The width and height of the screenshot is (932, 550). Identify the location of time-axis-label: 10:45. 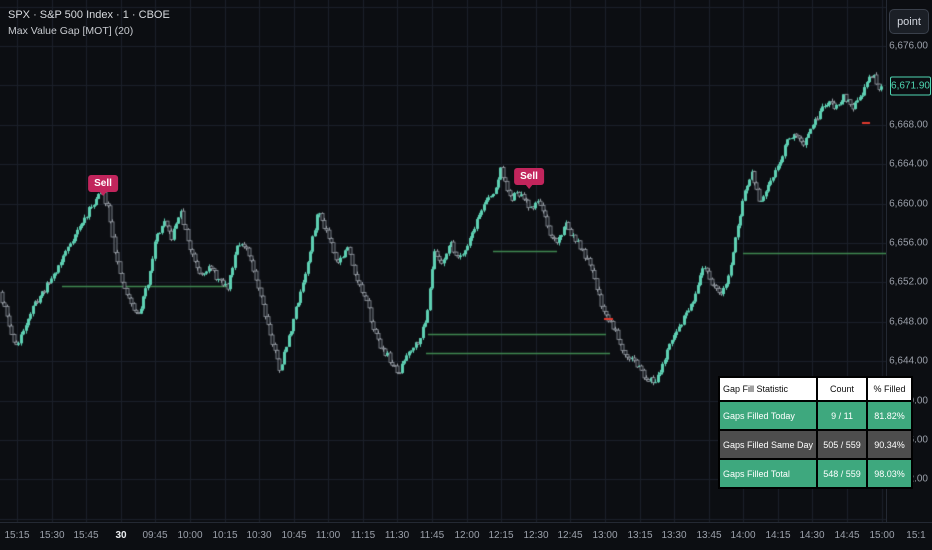
(294, 535).